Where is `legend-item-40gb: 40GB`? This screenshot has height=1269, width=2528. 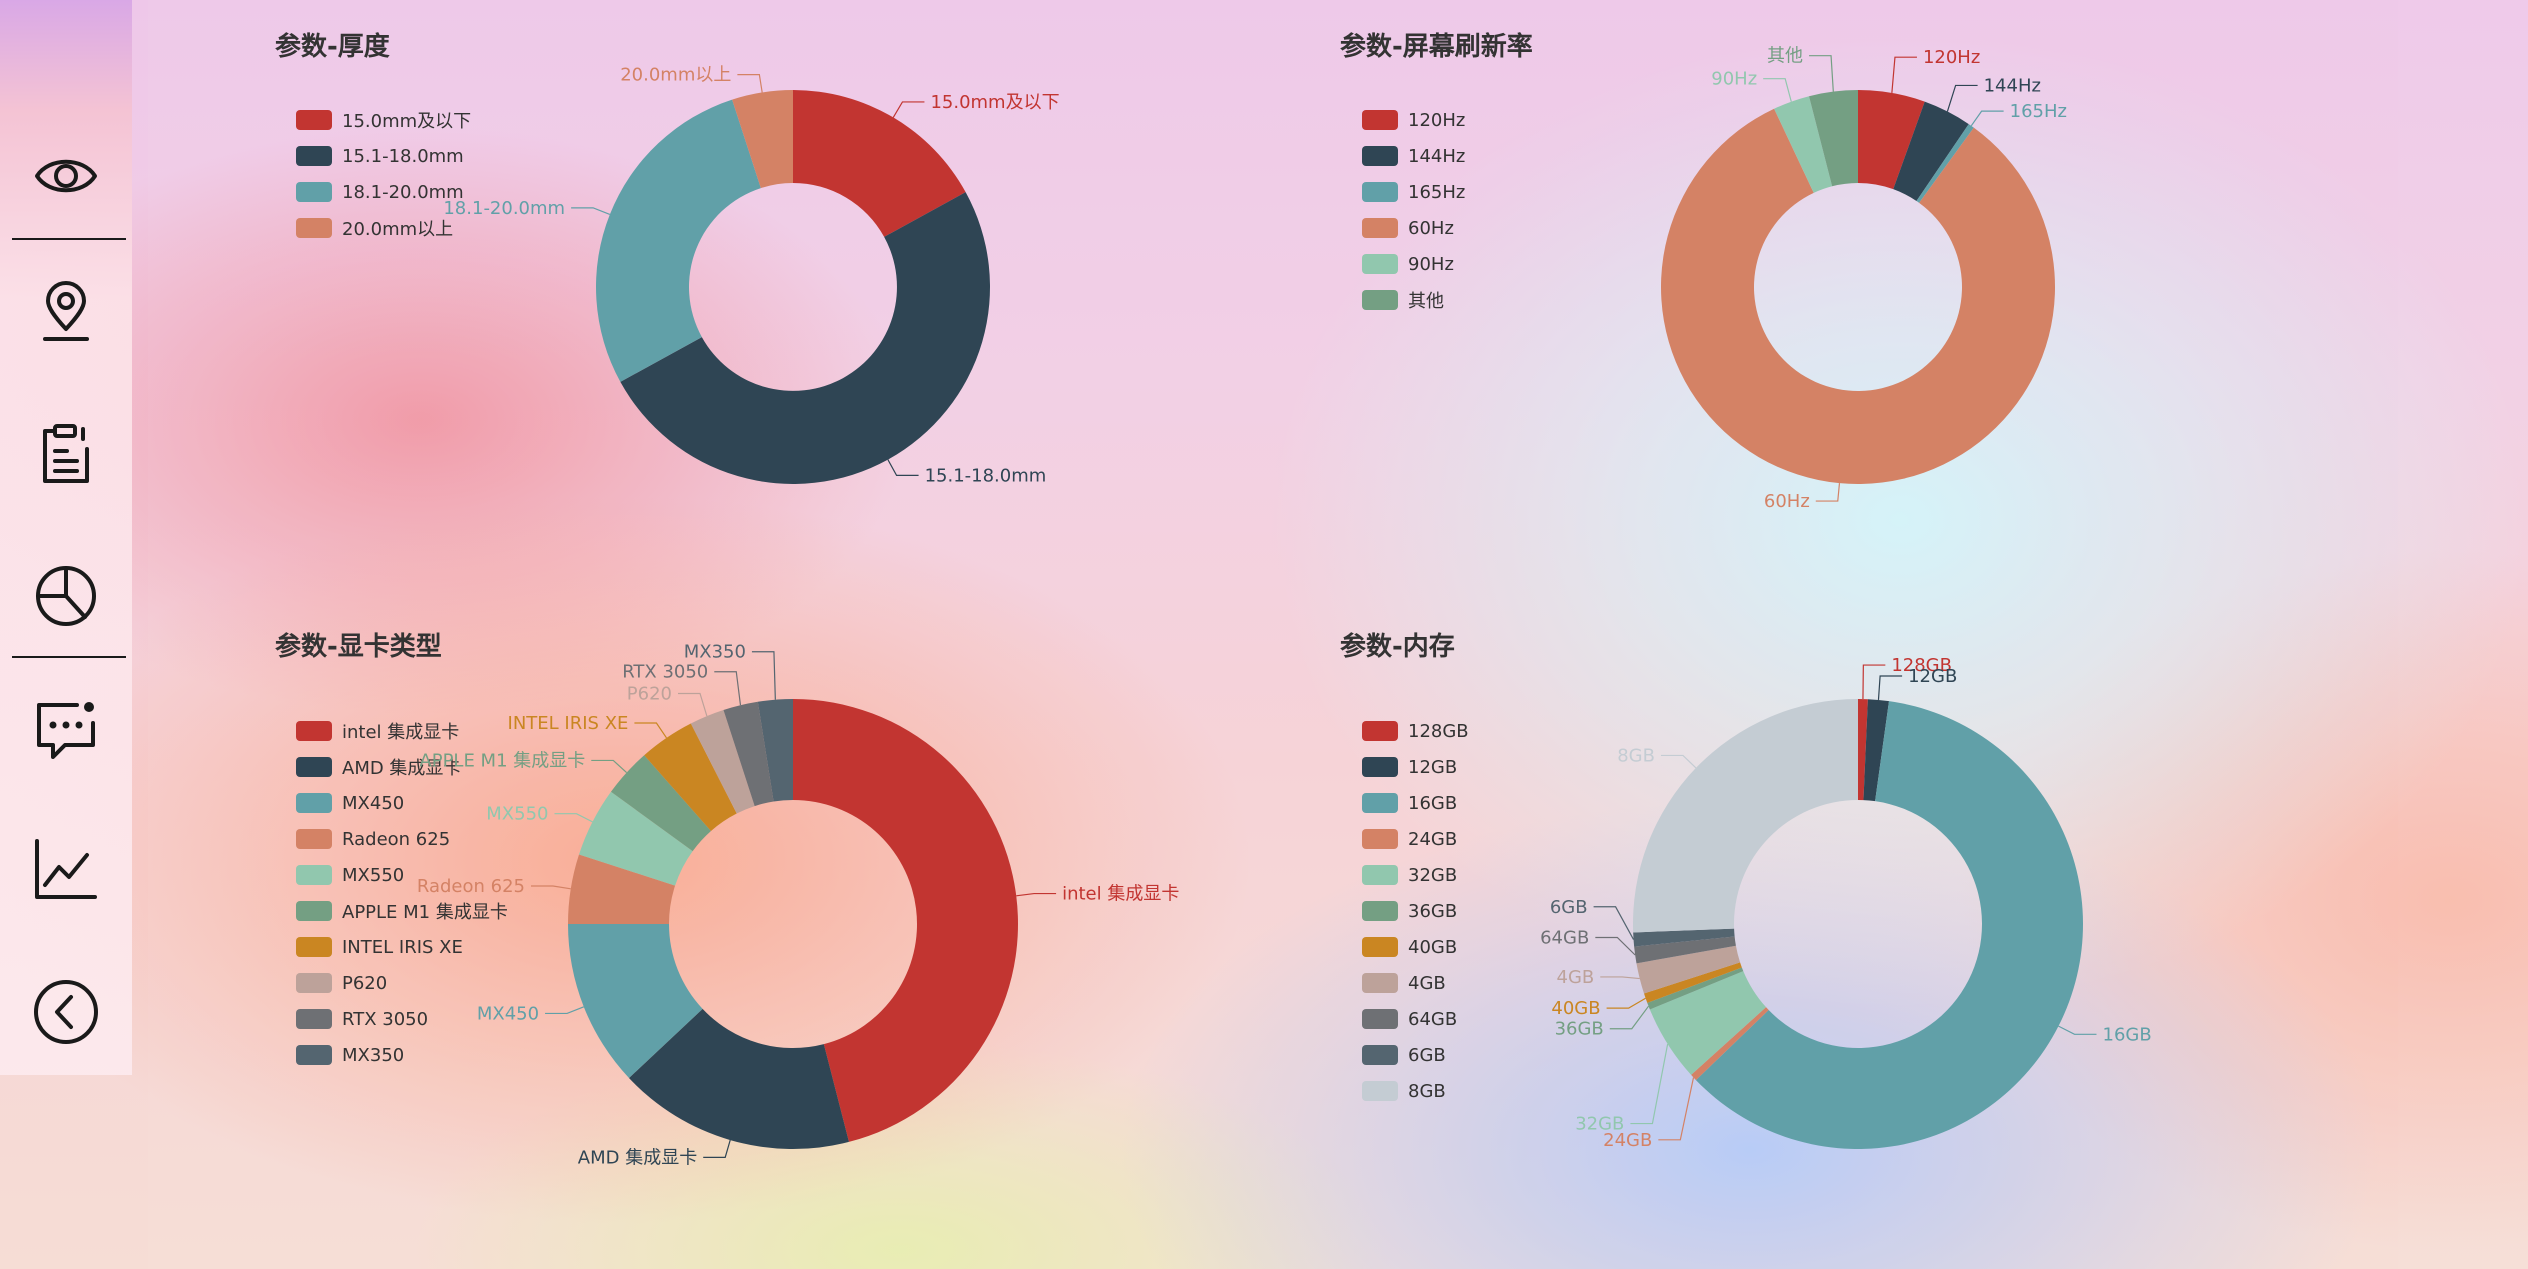
legend-item-40gb: 40GB is located at coordinates (1415, 947).